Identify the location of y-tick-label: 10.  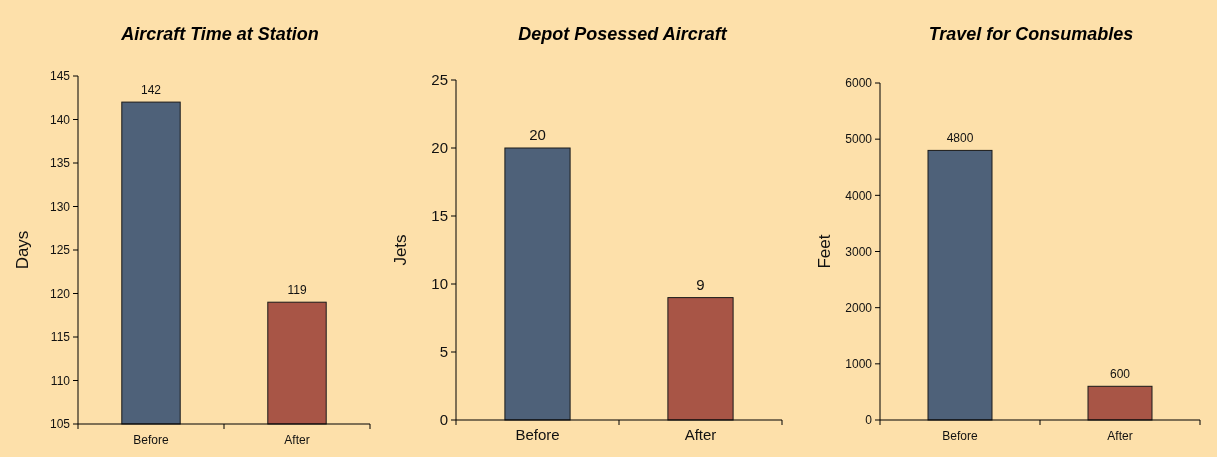
(439, 284).